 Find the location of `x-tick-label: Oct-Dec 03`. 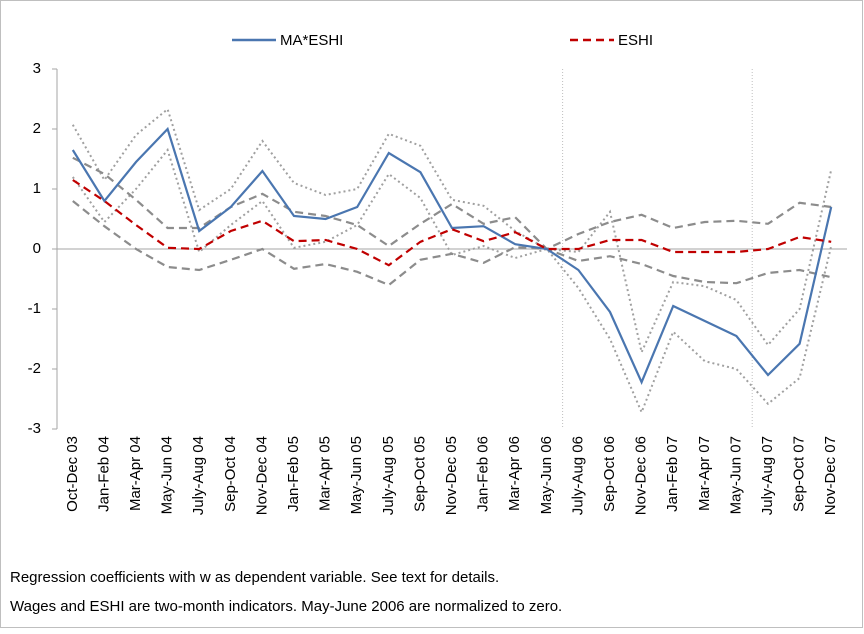

x-tick-label: Oct-Dec 03 is located at coordinates (72, 474).